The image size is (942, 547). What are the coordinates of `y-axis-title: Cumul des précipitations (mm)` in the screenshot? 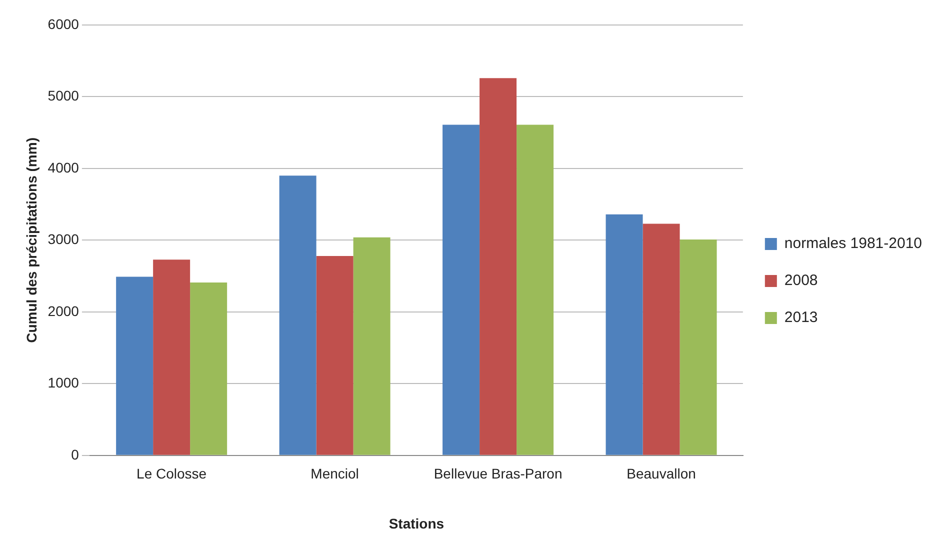 It's located at (31, 240).